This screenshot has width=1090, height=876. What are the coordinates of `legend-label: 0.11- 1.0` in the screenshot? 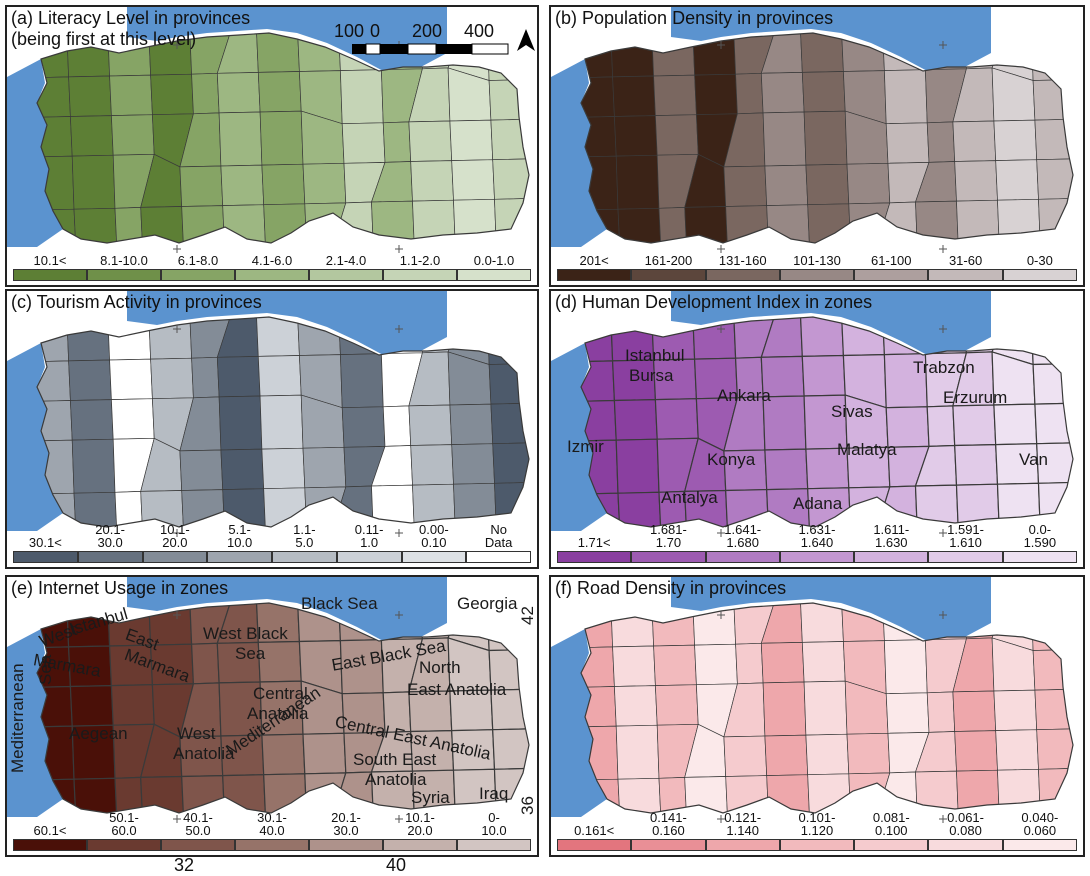 It's located at (369, 536).